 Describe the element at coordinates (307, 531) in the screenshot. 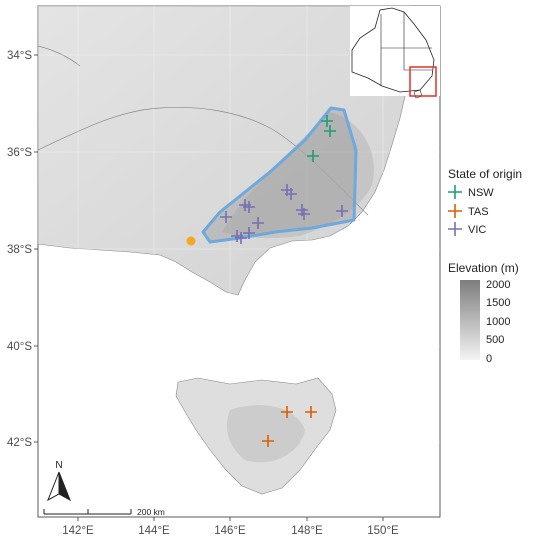

I see `x-tick-label: 148°E` at that location.